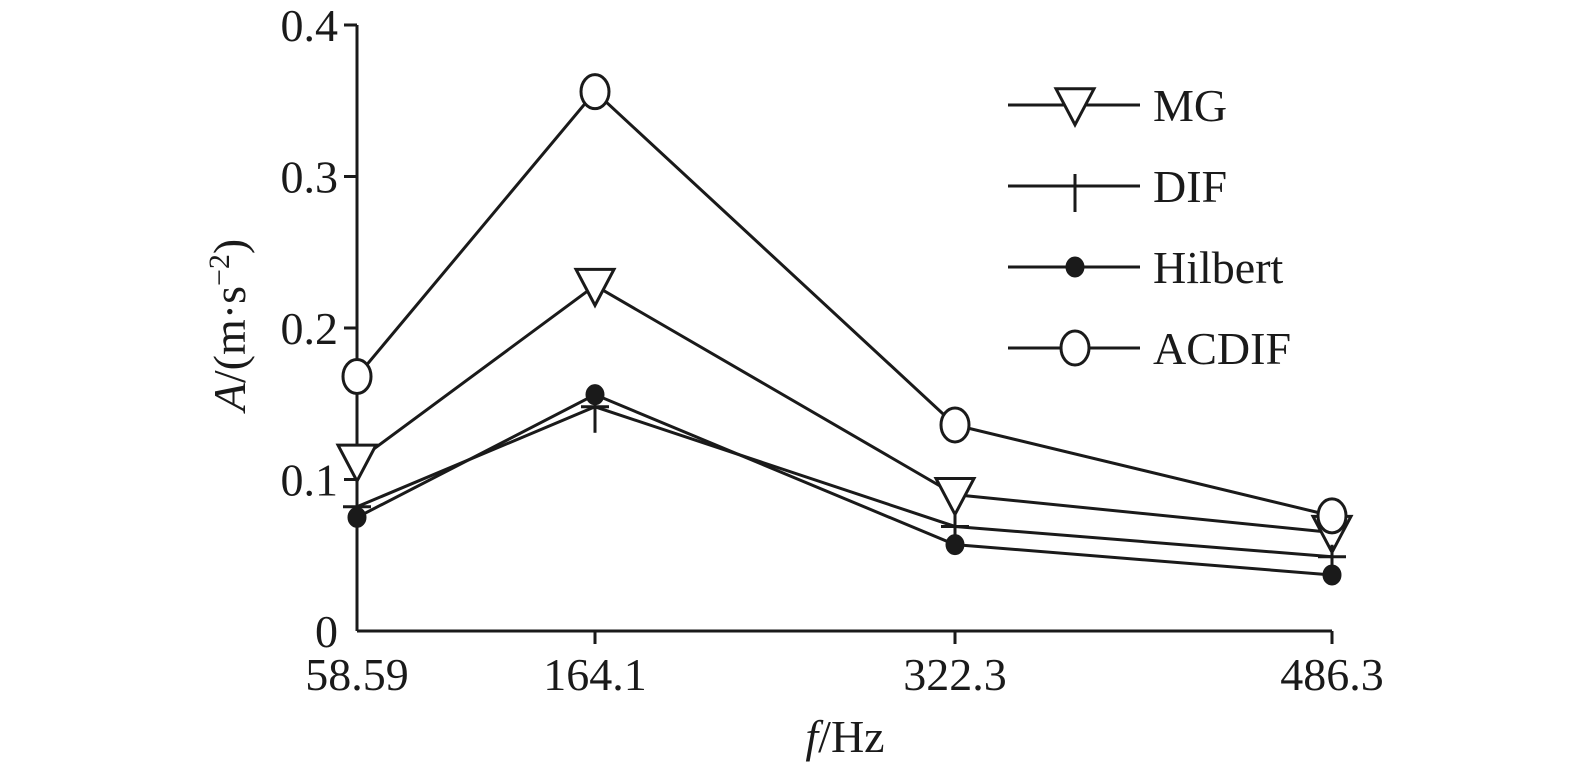 This screenshot has width=1575, height=776. What do you see at coordinates (1218, 267) in the screenshot?
I see `legend-label-hilbert: Hilbert` at bounding box center [1218, 267].